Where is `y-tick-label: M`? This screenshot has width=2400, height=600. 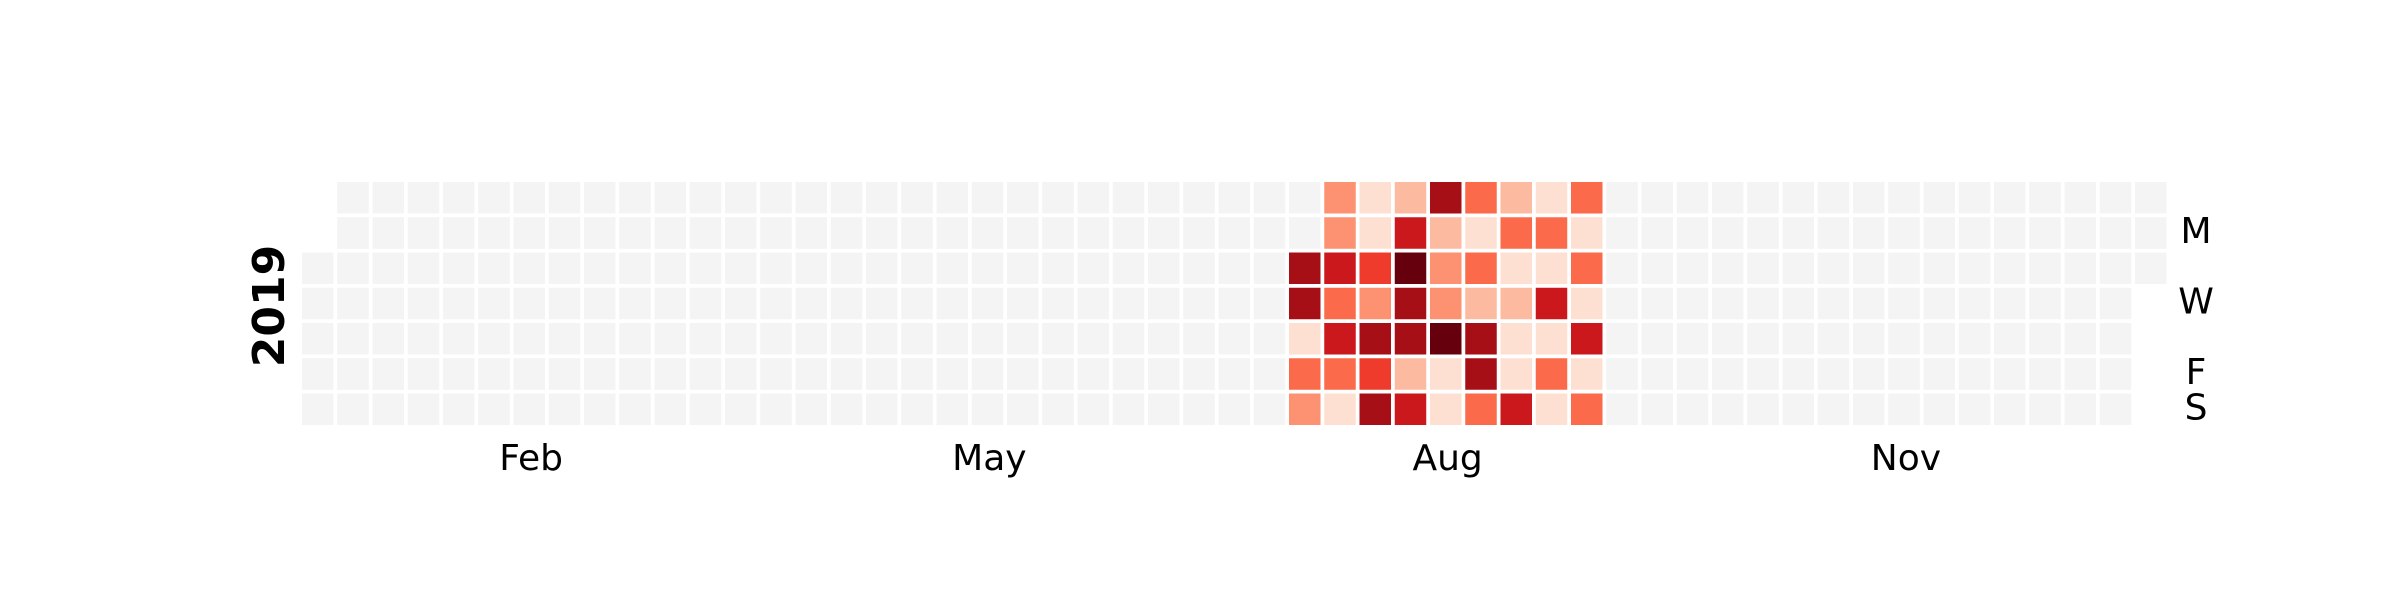 y-tick-label: M is located at coordinates (2195, 231).